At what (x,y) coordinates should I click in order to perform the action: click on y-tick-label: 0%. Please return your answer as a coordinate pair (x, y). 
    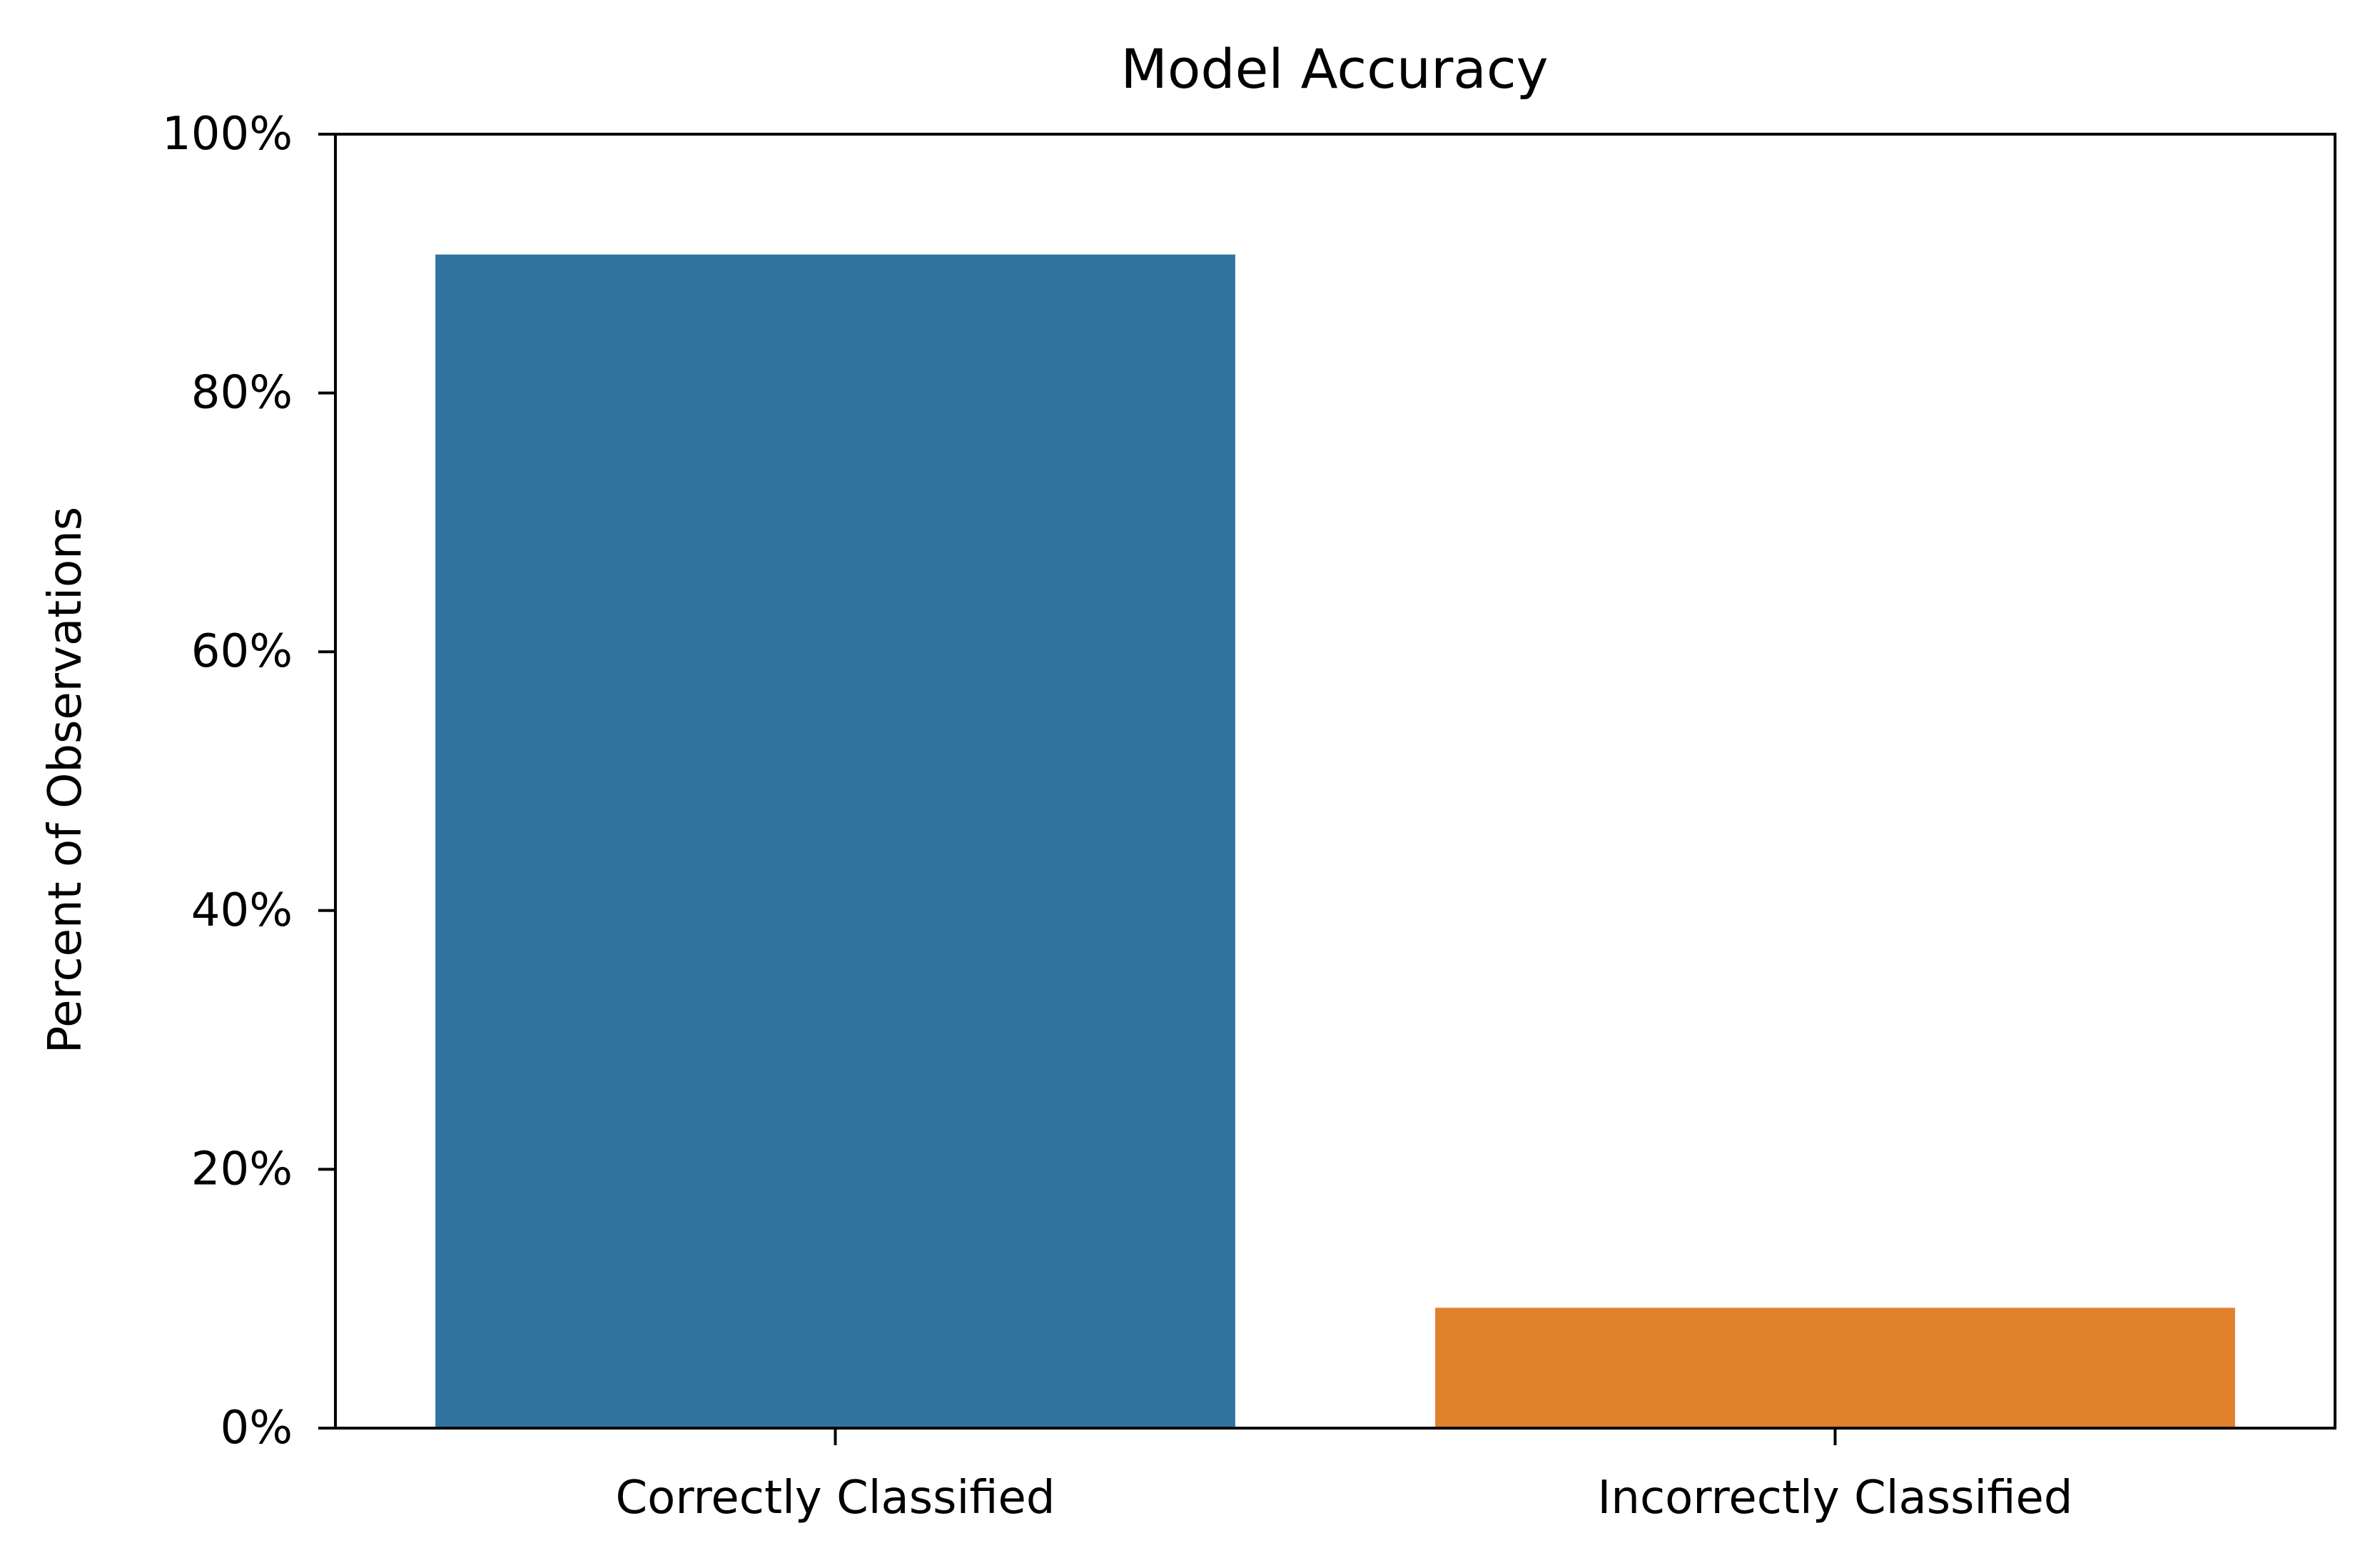
    Looking at the image, I should click on (256, 1428).